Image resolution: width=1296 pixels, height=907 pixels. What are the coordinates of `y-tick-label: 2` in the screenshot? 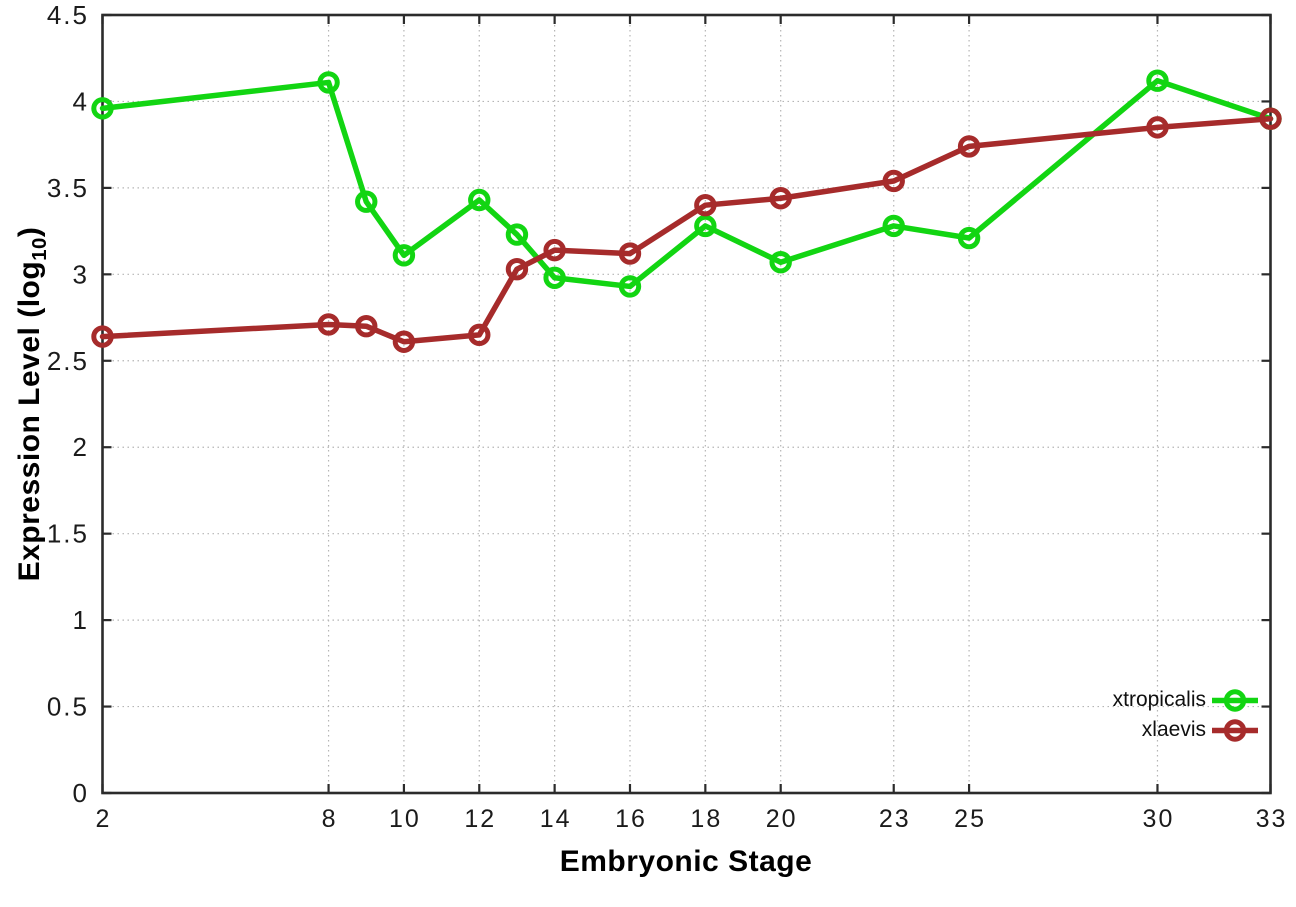 It's located at (81, 447).